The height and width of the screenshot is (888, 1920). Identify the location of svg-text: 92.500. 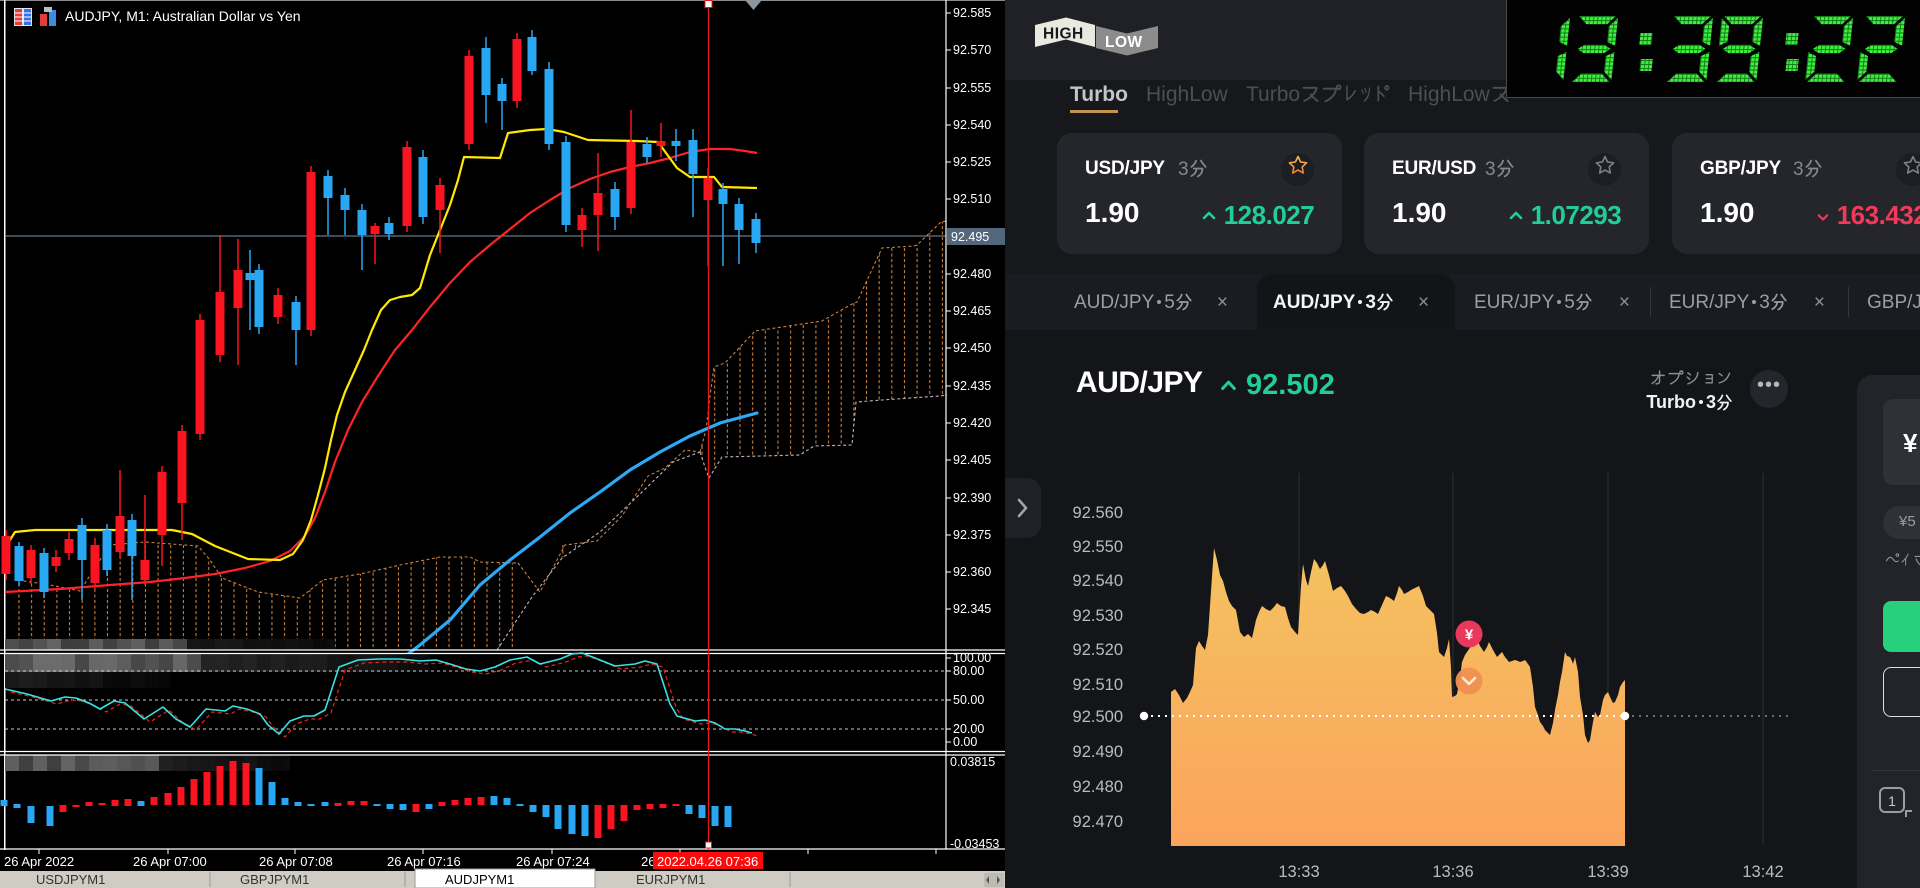
(1098, 717).